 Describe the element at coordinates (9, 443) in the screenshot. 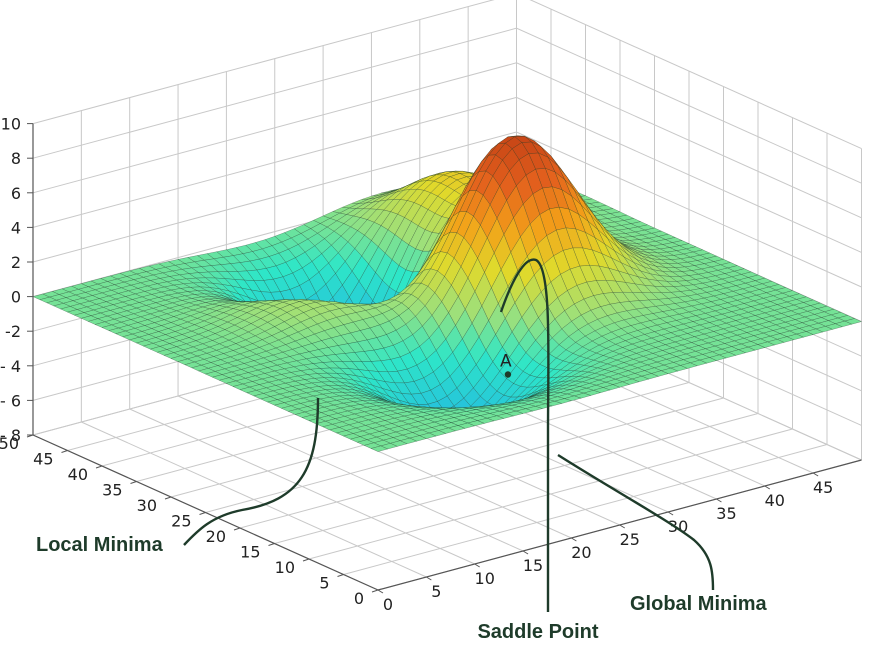

I see `y-tick-label: 50` at that location.